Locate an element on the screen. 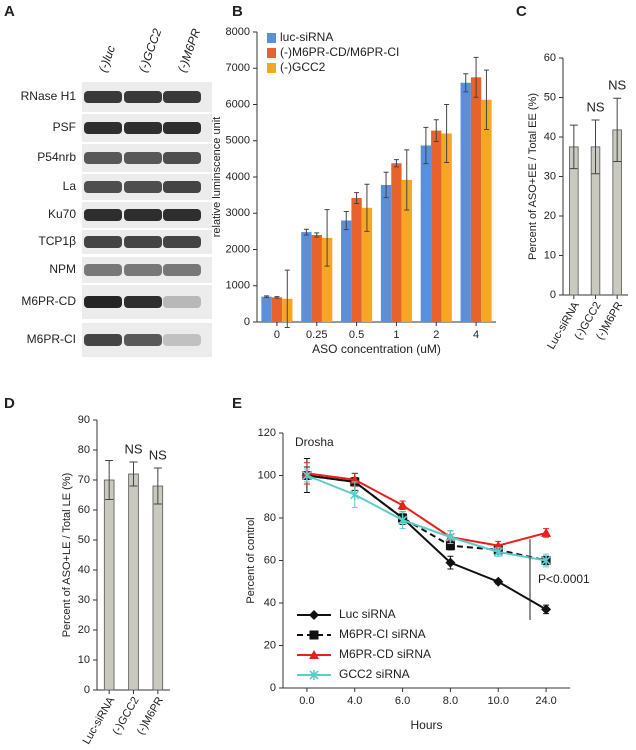 The height and width of the screenshot is (750, 636). annotation: P<0.0001 is located at coordinates (564, 579).